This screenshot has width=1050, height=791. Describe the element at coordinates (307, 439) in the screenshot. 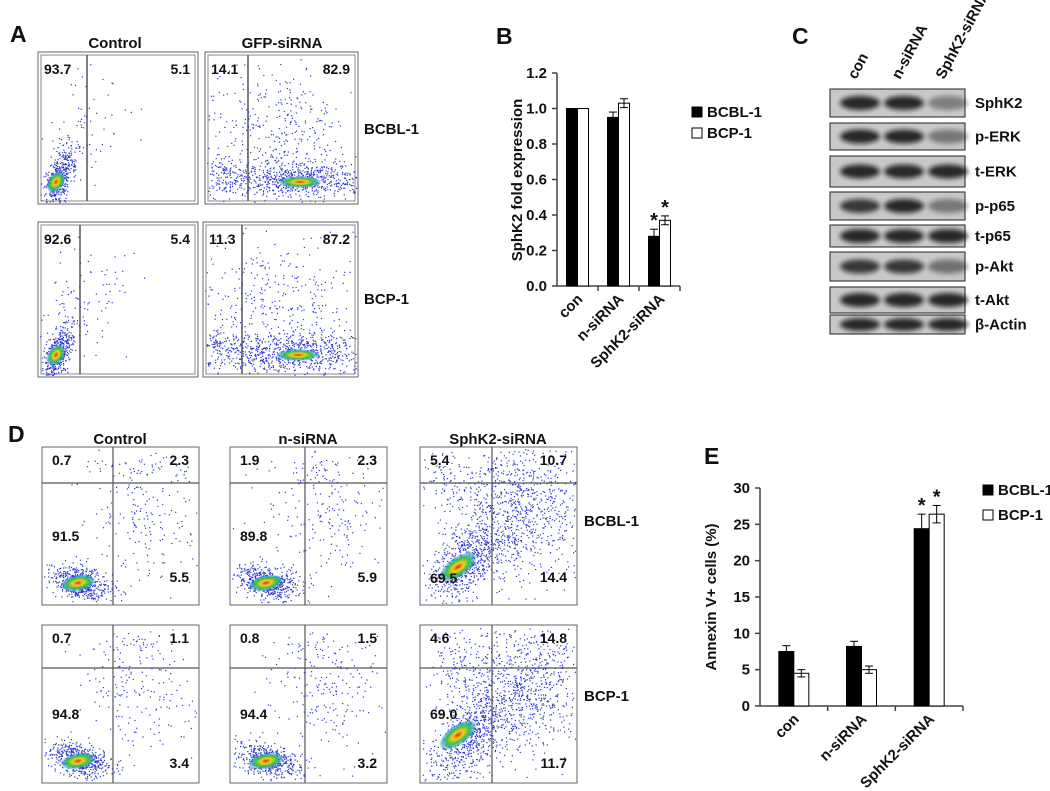

I see `column-title: n-siRNA` at that location.